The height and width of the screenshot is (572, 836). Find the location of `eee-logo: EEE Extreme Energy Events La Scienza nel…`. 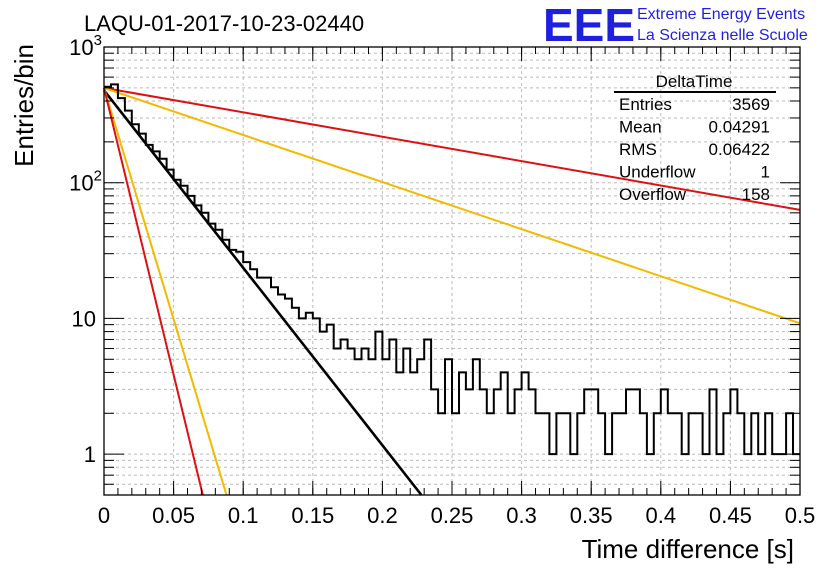

eee-logo: EEE Extreme Energy Events La Scienza nel… is located at coordinates (675, 25).